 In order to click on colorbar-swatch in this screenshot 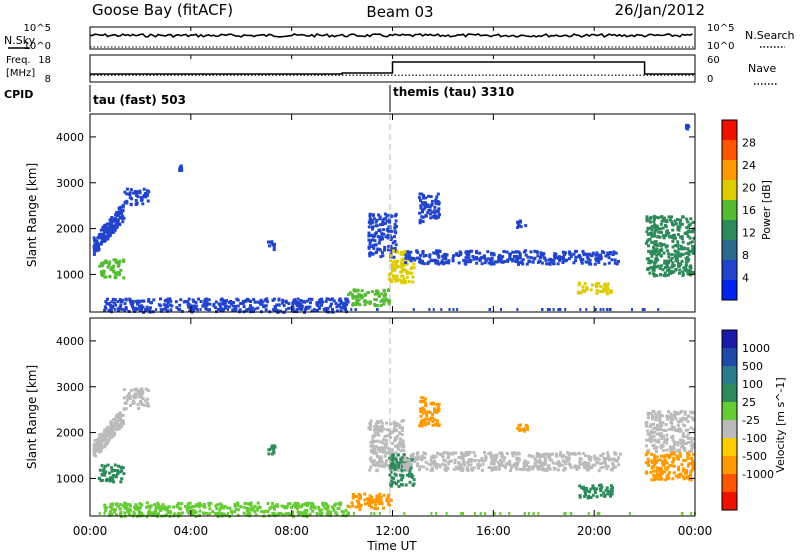, I will do `click(729, 411)`.